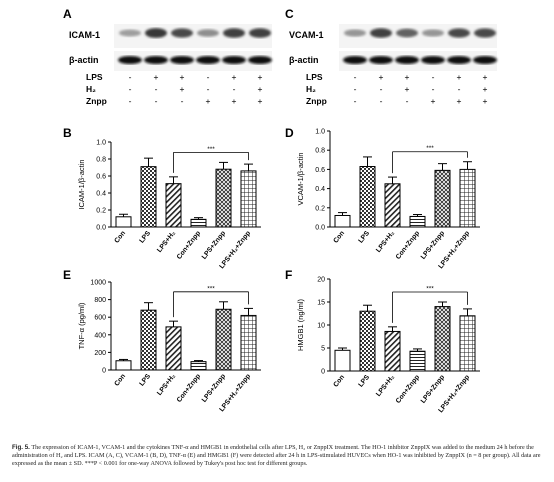  I want to click on caption-label: Fig. 5., so click(21, 447).